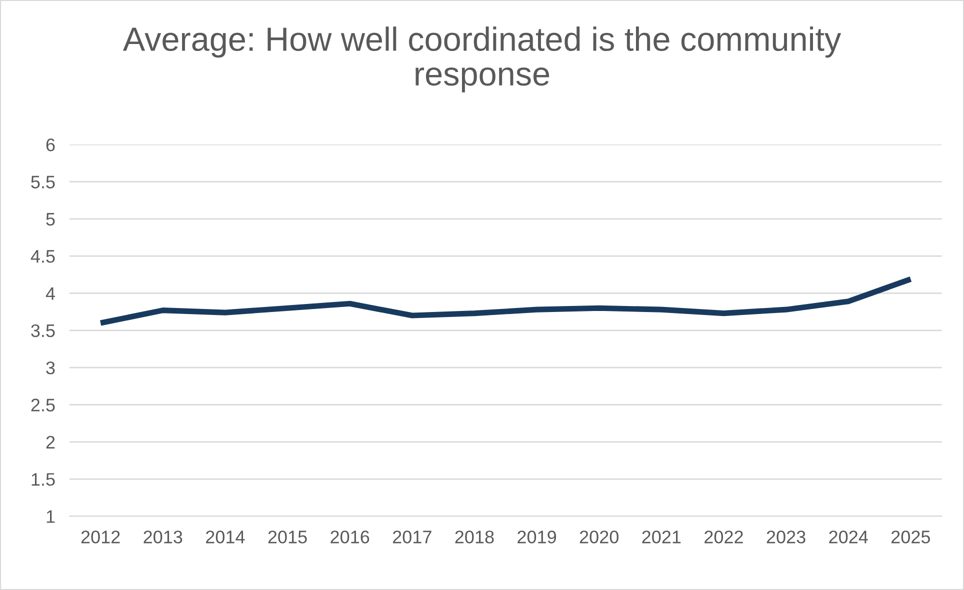 The image size is (964, 590). Describe the element at coordinates (287, 537) in the screenshot. I see `x-tick-label: 2015` at that location.